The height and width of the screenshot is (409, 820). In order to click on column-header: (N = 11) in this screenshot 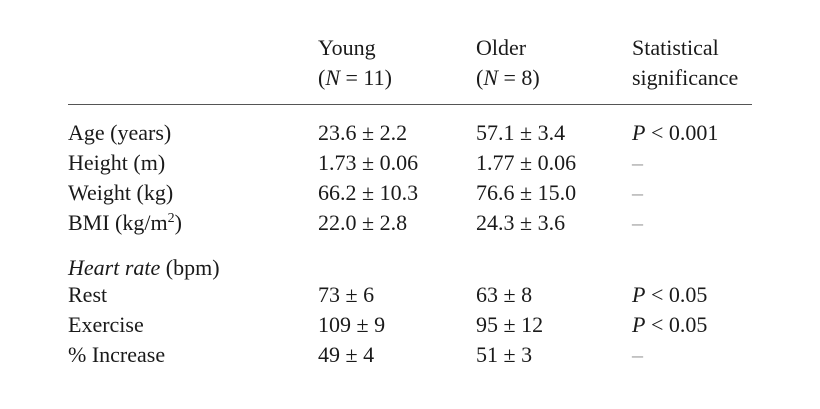, I will do `click(355, 78)`.